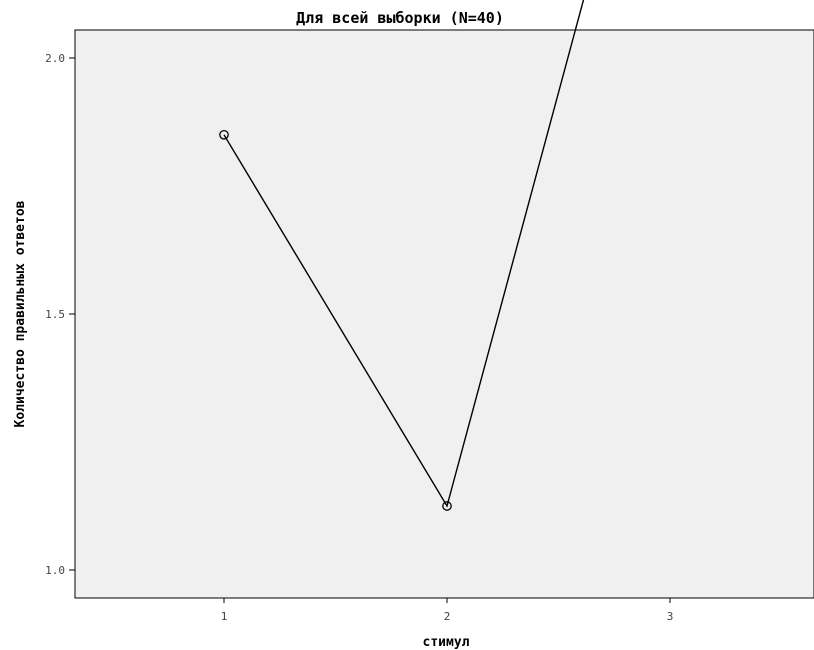 Image resolution: width=814 pixels, height=650 pixels. I want to click on chart-title: Для всей выборки (N=40), so click(400, 18).